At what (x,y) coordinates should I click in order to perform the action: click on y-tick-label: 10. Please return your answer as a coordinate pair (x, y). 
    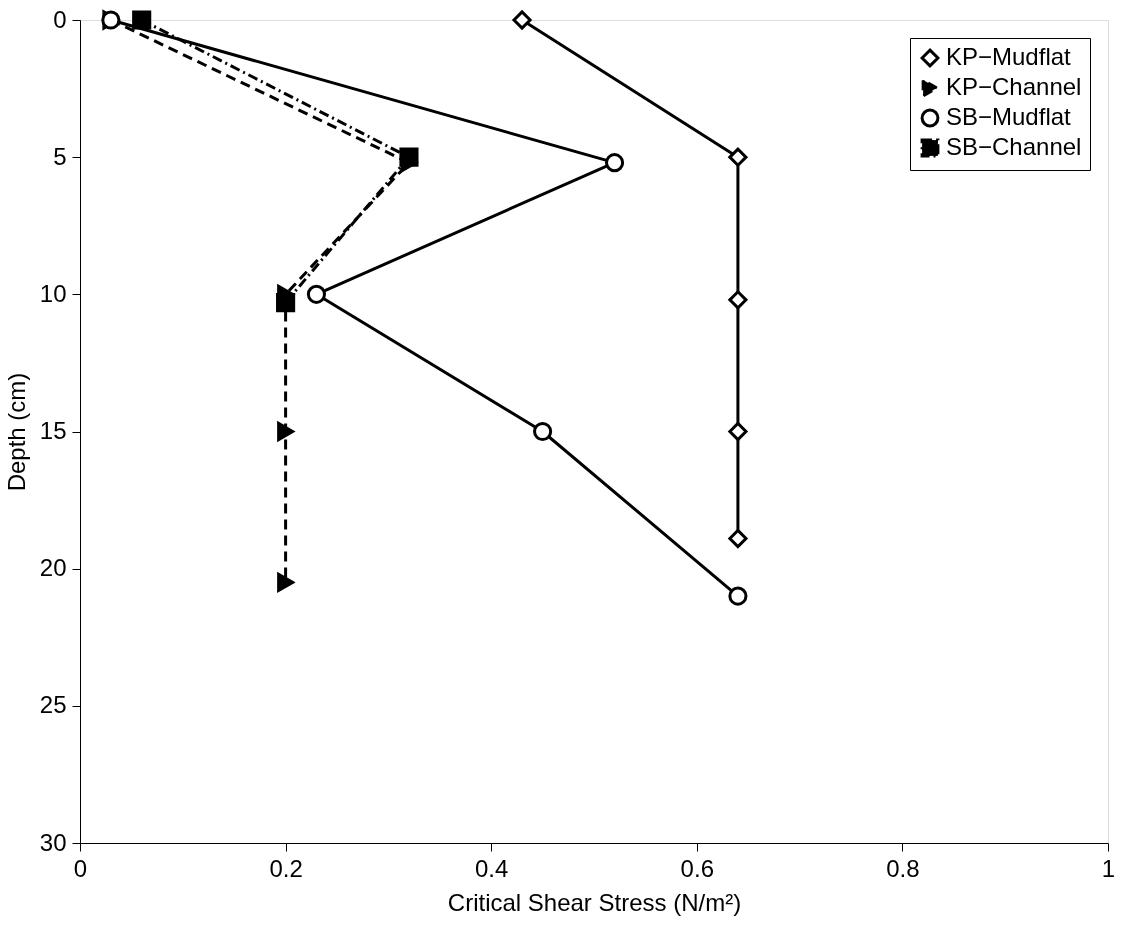
    Looking at the image, I should click on (53, 293).